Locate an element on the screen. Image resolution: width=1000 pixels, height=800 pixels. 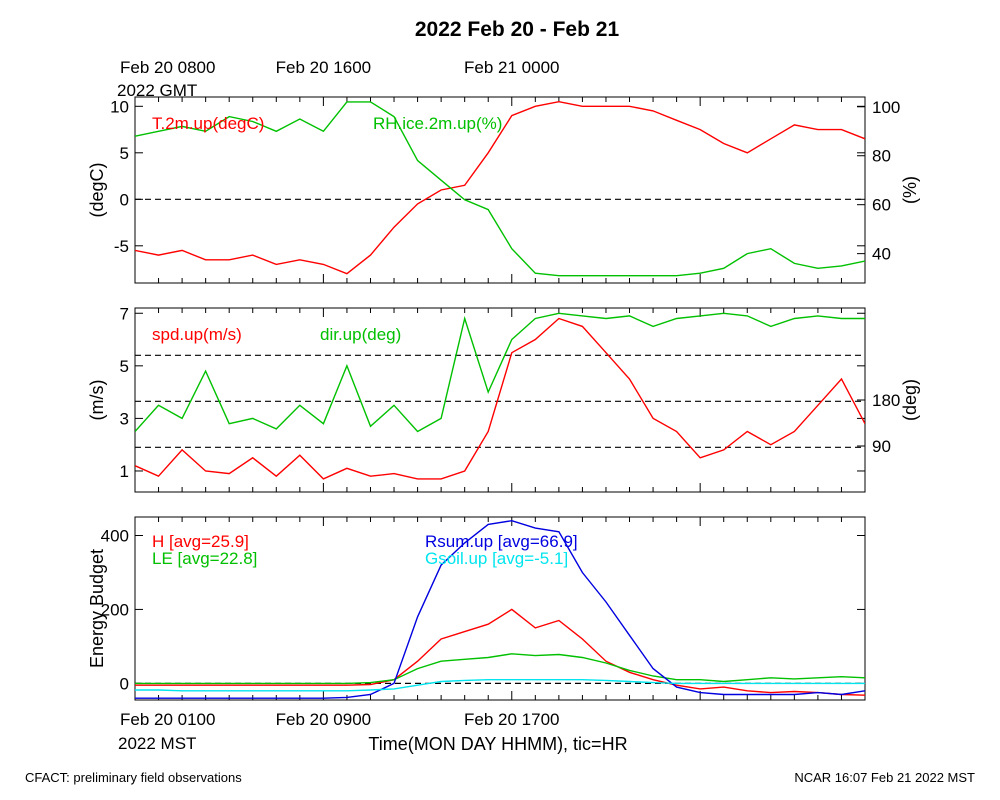
top-tick-label: Feb 21 0000 is located at coordinates (511, 67).